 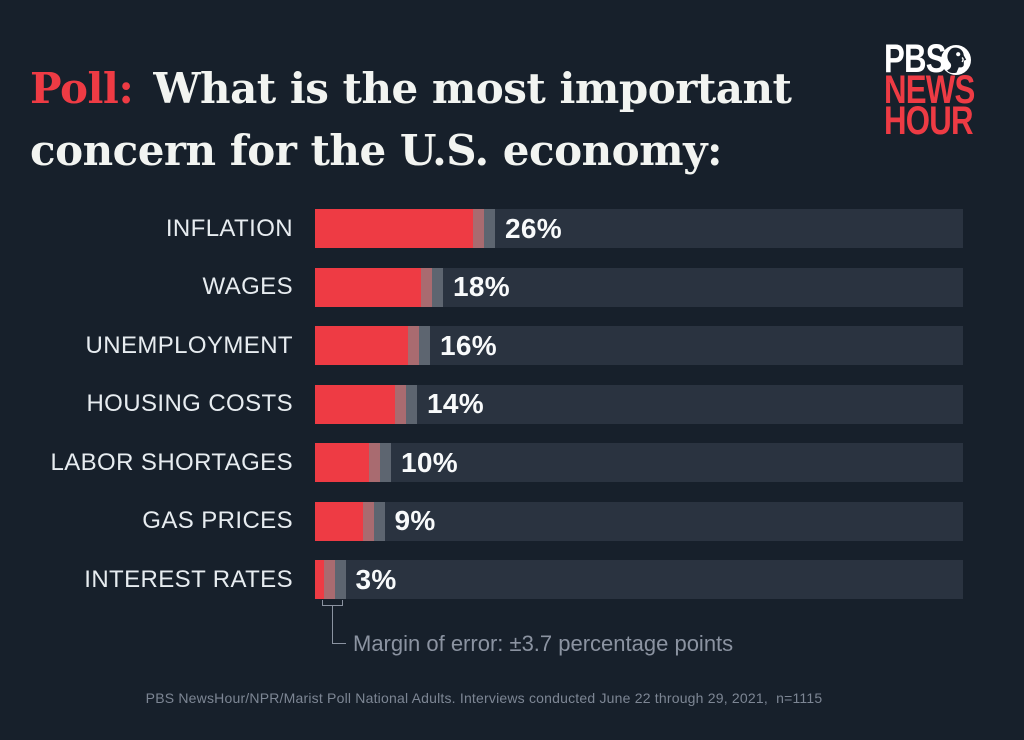 I want to click on title-line1: What is the most important, so click(x=472, y=89).